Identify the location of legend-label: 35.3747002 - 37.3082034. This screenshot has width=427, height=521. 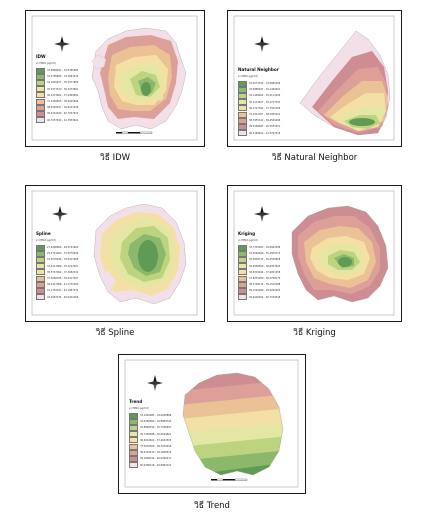
(63, 272).